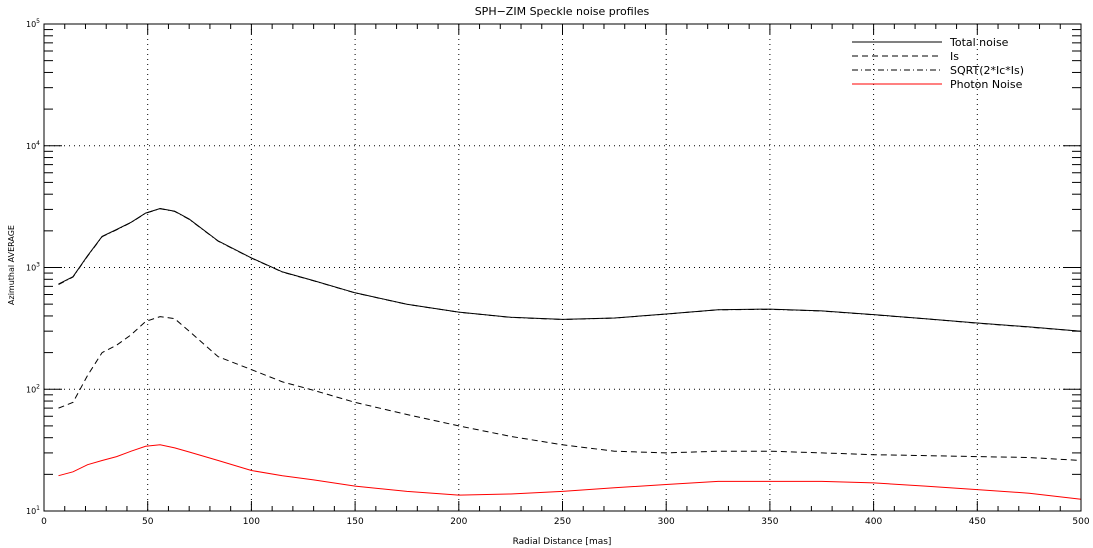  Describe the element at coordinates (11, 265) in the screenshot. I see `y-axis-label: Azimuthal AVERAGE` at that location.